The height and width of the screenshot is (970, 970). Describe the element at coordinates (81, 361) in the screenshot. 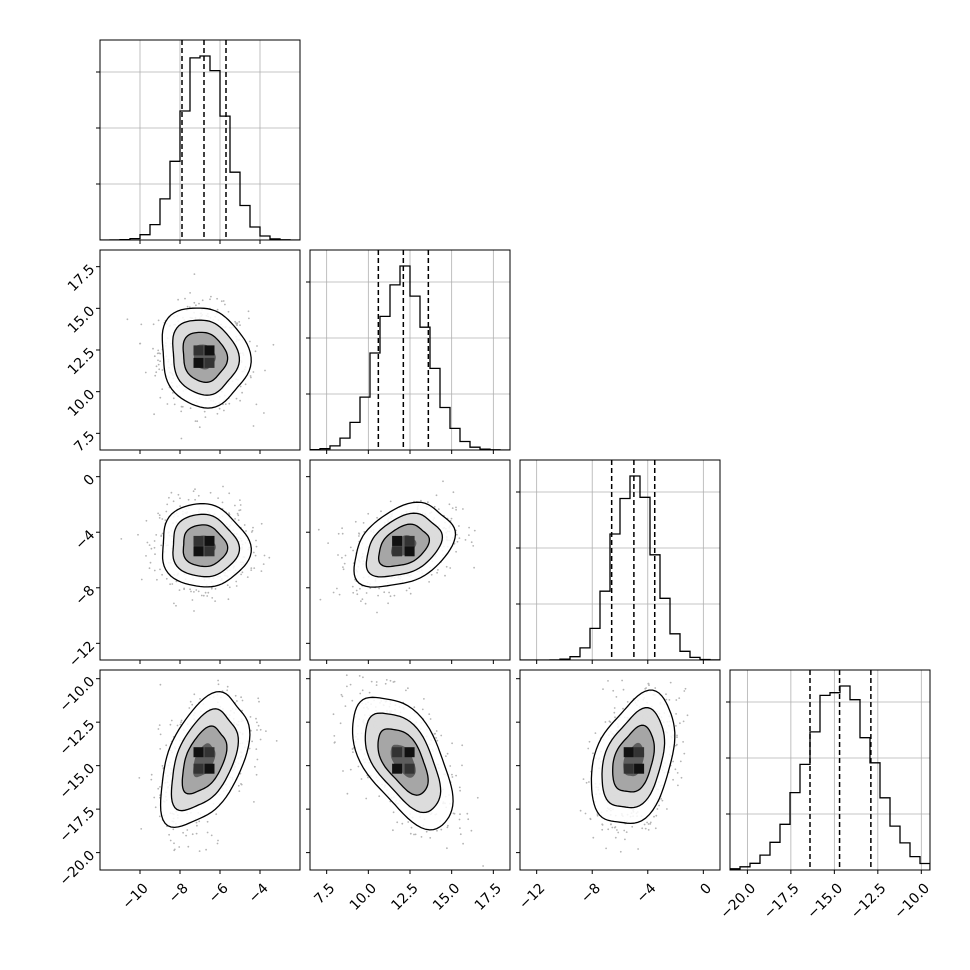

I see `y-tick-label: 12.5` at that location.